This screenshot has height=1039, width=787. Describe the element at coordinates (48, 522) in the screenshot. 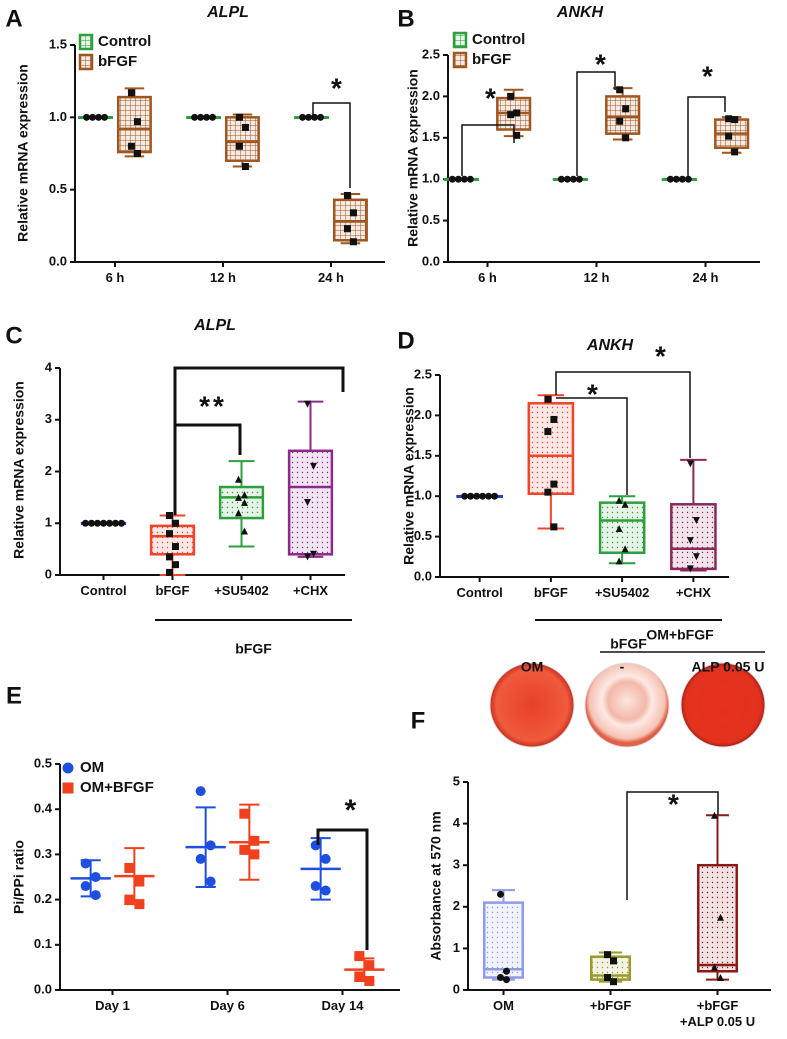

I see `y-tick-label: 1` at that location.